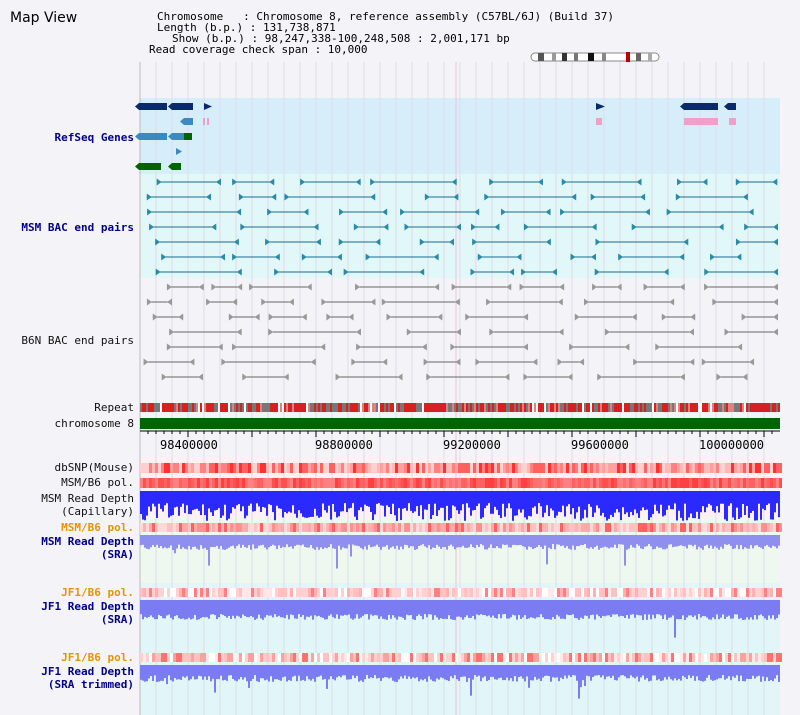 The height and width of the screenshot is (715, 800). Describe the element at coordinates (87, 613) in the screenshot. I see `track-label-jf1-depth-sra: JF1 Read Depth (SRA)` at that location.